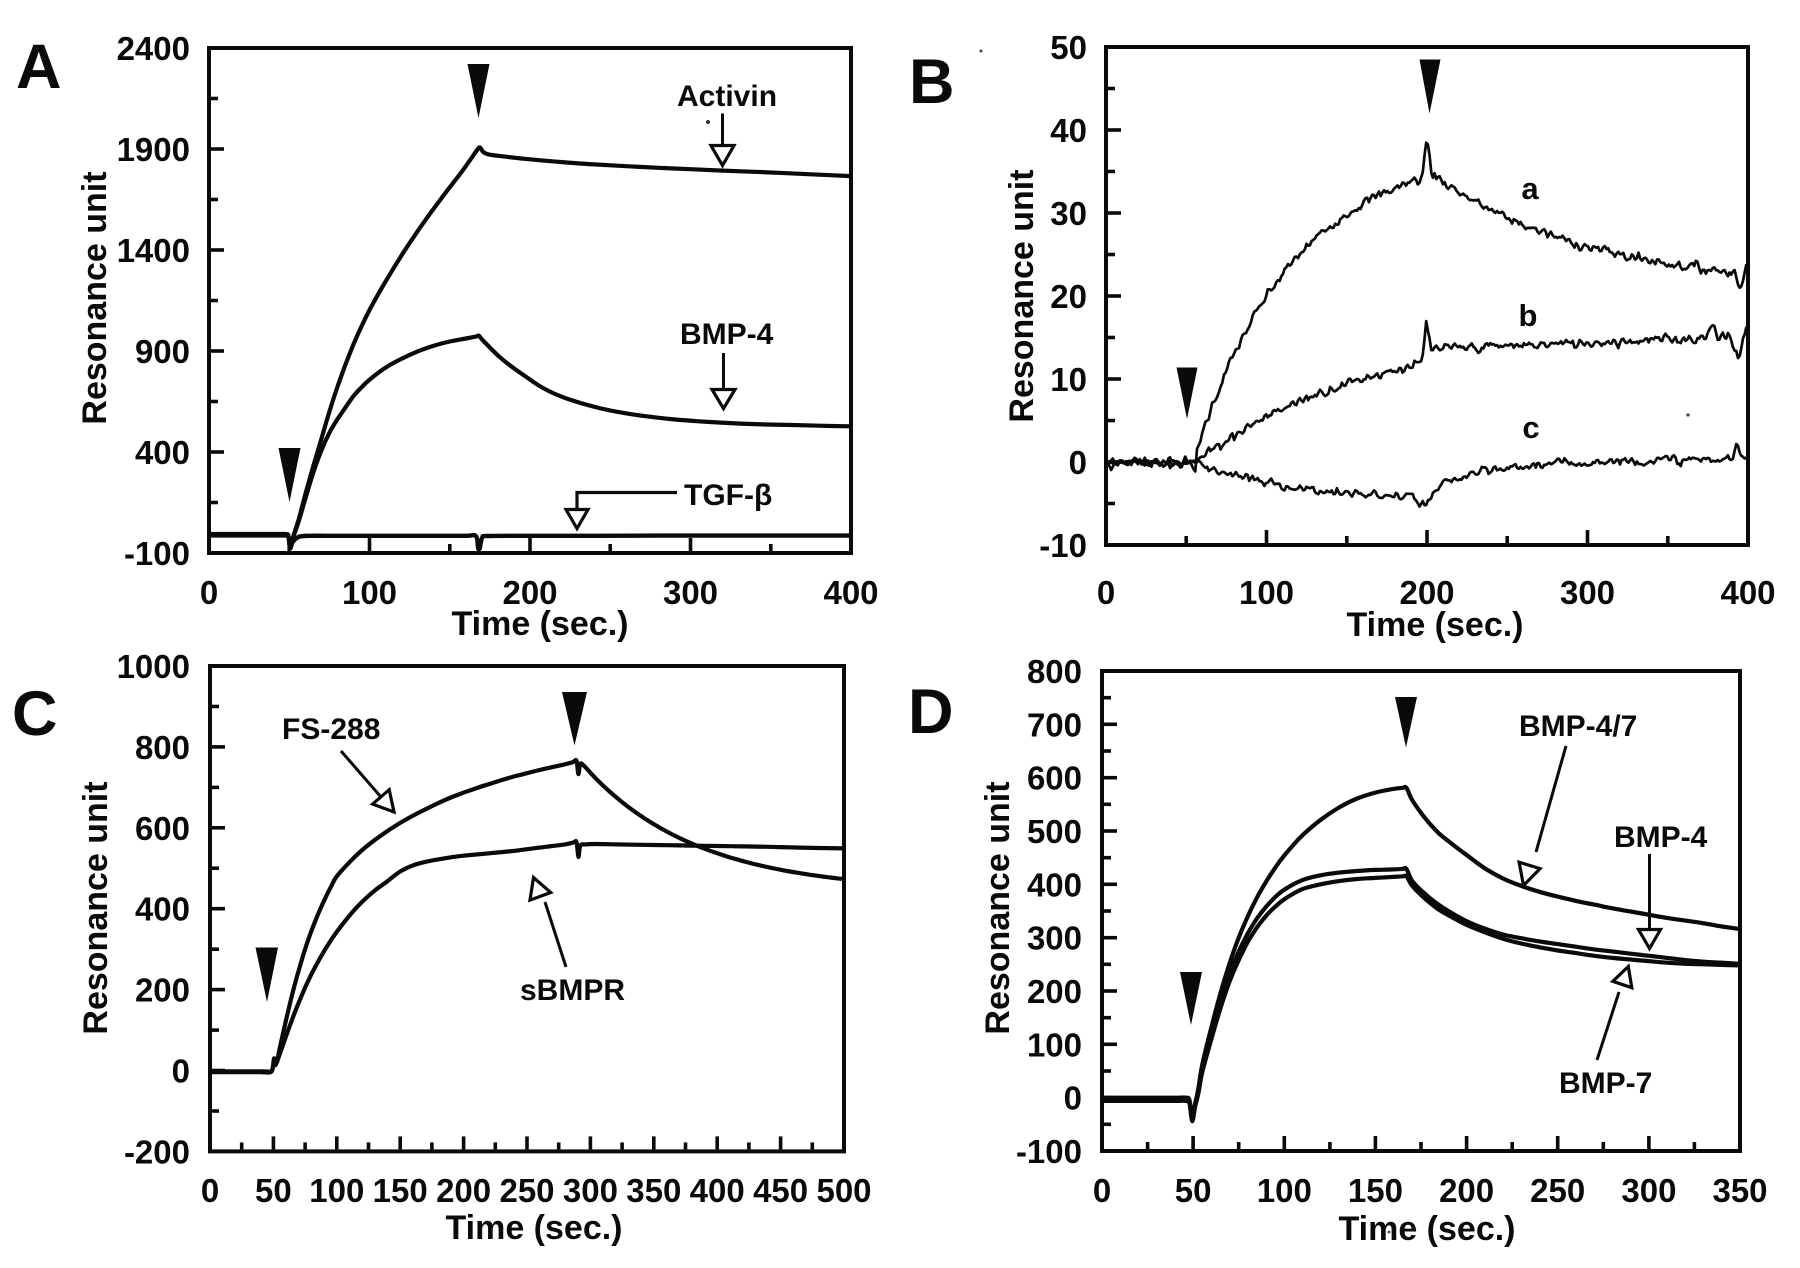  Describe the element at coordinates (157, 1151) in the screenshot. I see `svg-text: -200` at that location.